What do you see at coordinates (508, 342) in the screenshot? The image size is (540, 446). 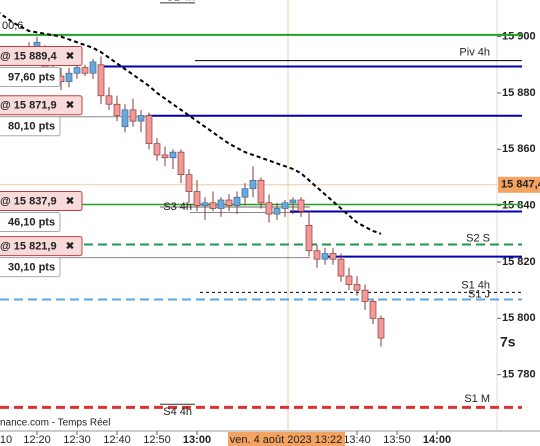 I see `timer: 7s` at bounding box center [508, 342].